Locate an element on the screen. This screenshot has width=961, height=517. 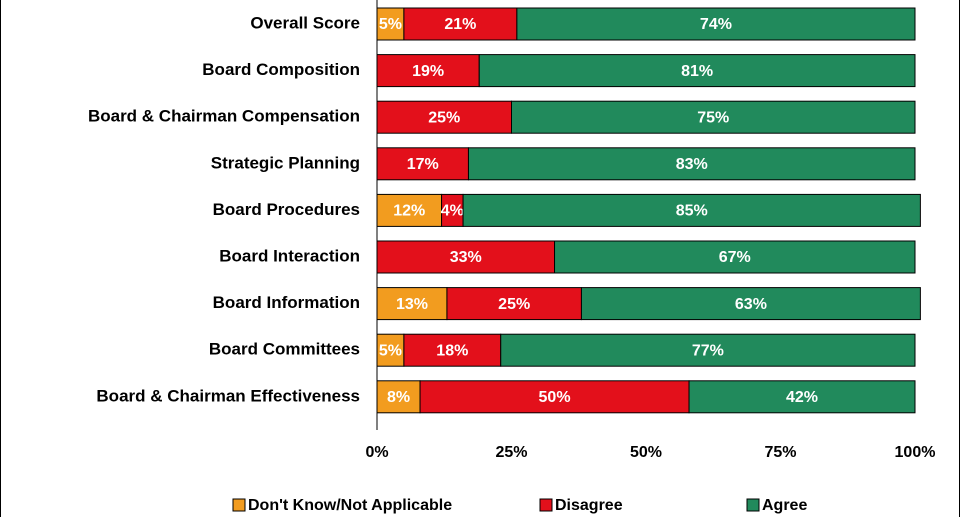
value-label: 81% is located at coordinates (697, 71).